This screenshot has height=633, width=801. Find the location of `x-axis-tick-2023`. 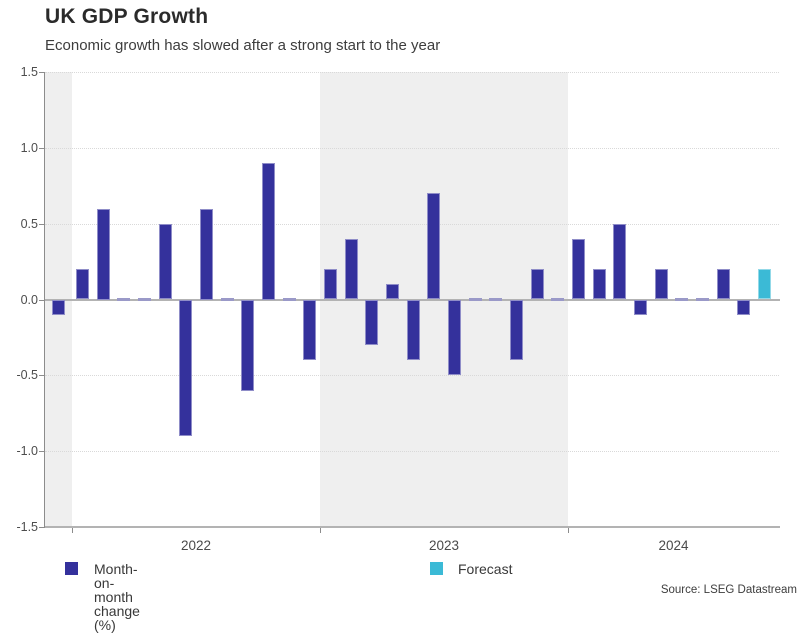

x-axis-tick-2023 is located at coordinates (568, 530).